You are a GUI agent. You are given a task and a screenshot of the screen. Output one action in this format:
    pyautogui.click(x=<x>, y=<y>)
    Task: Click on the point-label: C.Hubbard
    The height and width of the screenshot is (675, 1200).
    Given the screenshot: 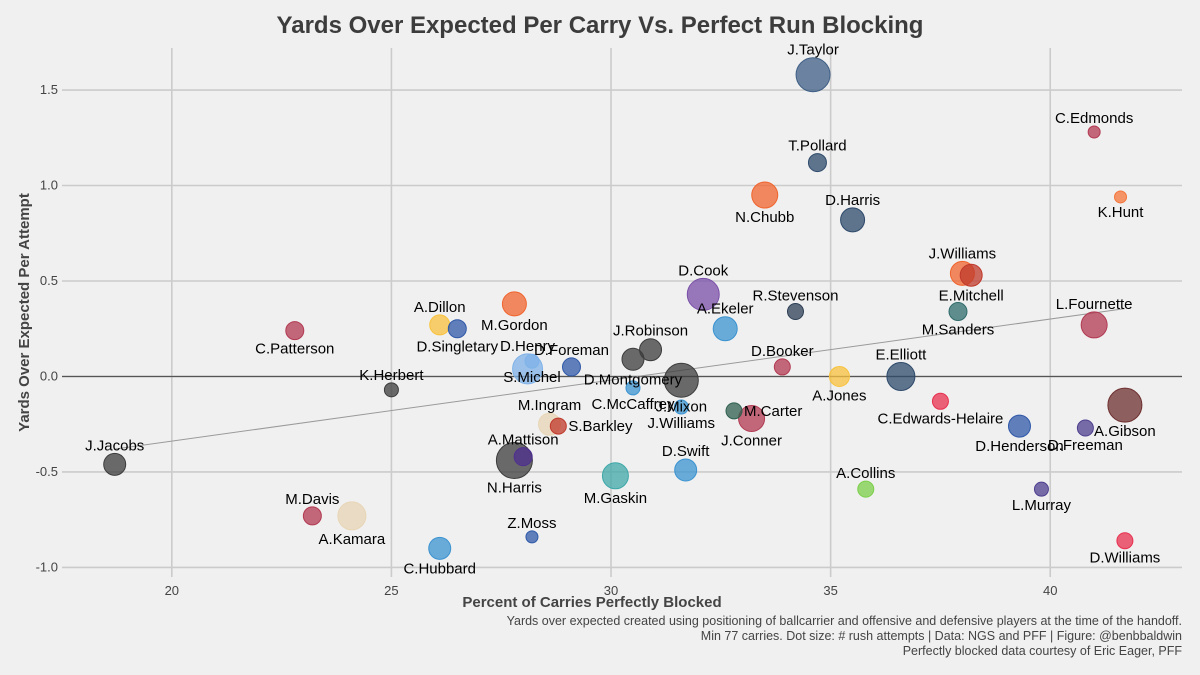 What is the action you would take?
    pyautogui.click(x=439, y=568)
    